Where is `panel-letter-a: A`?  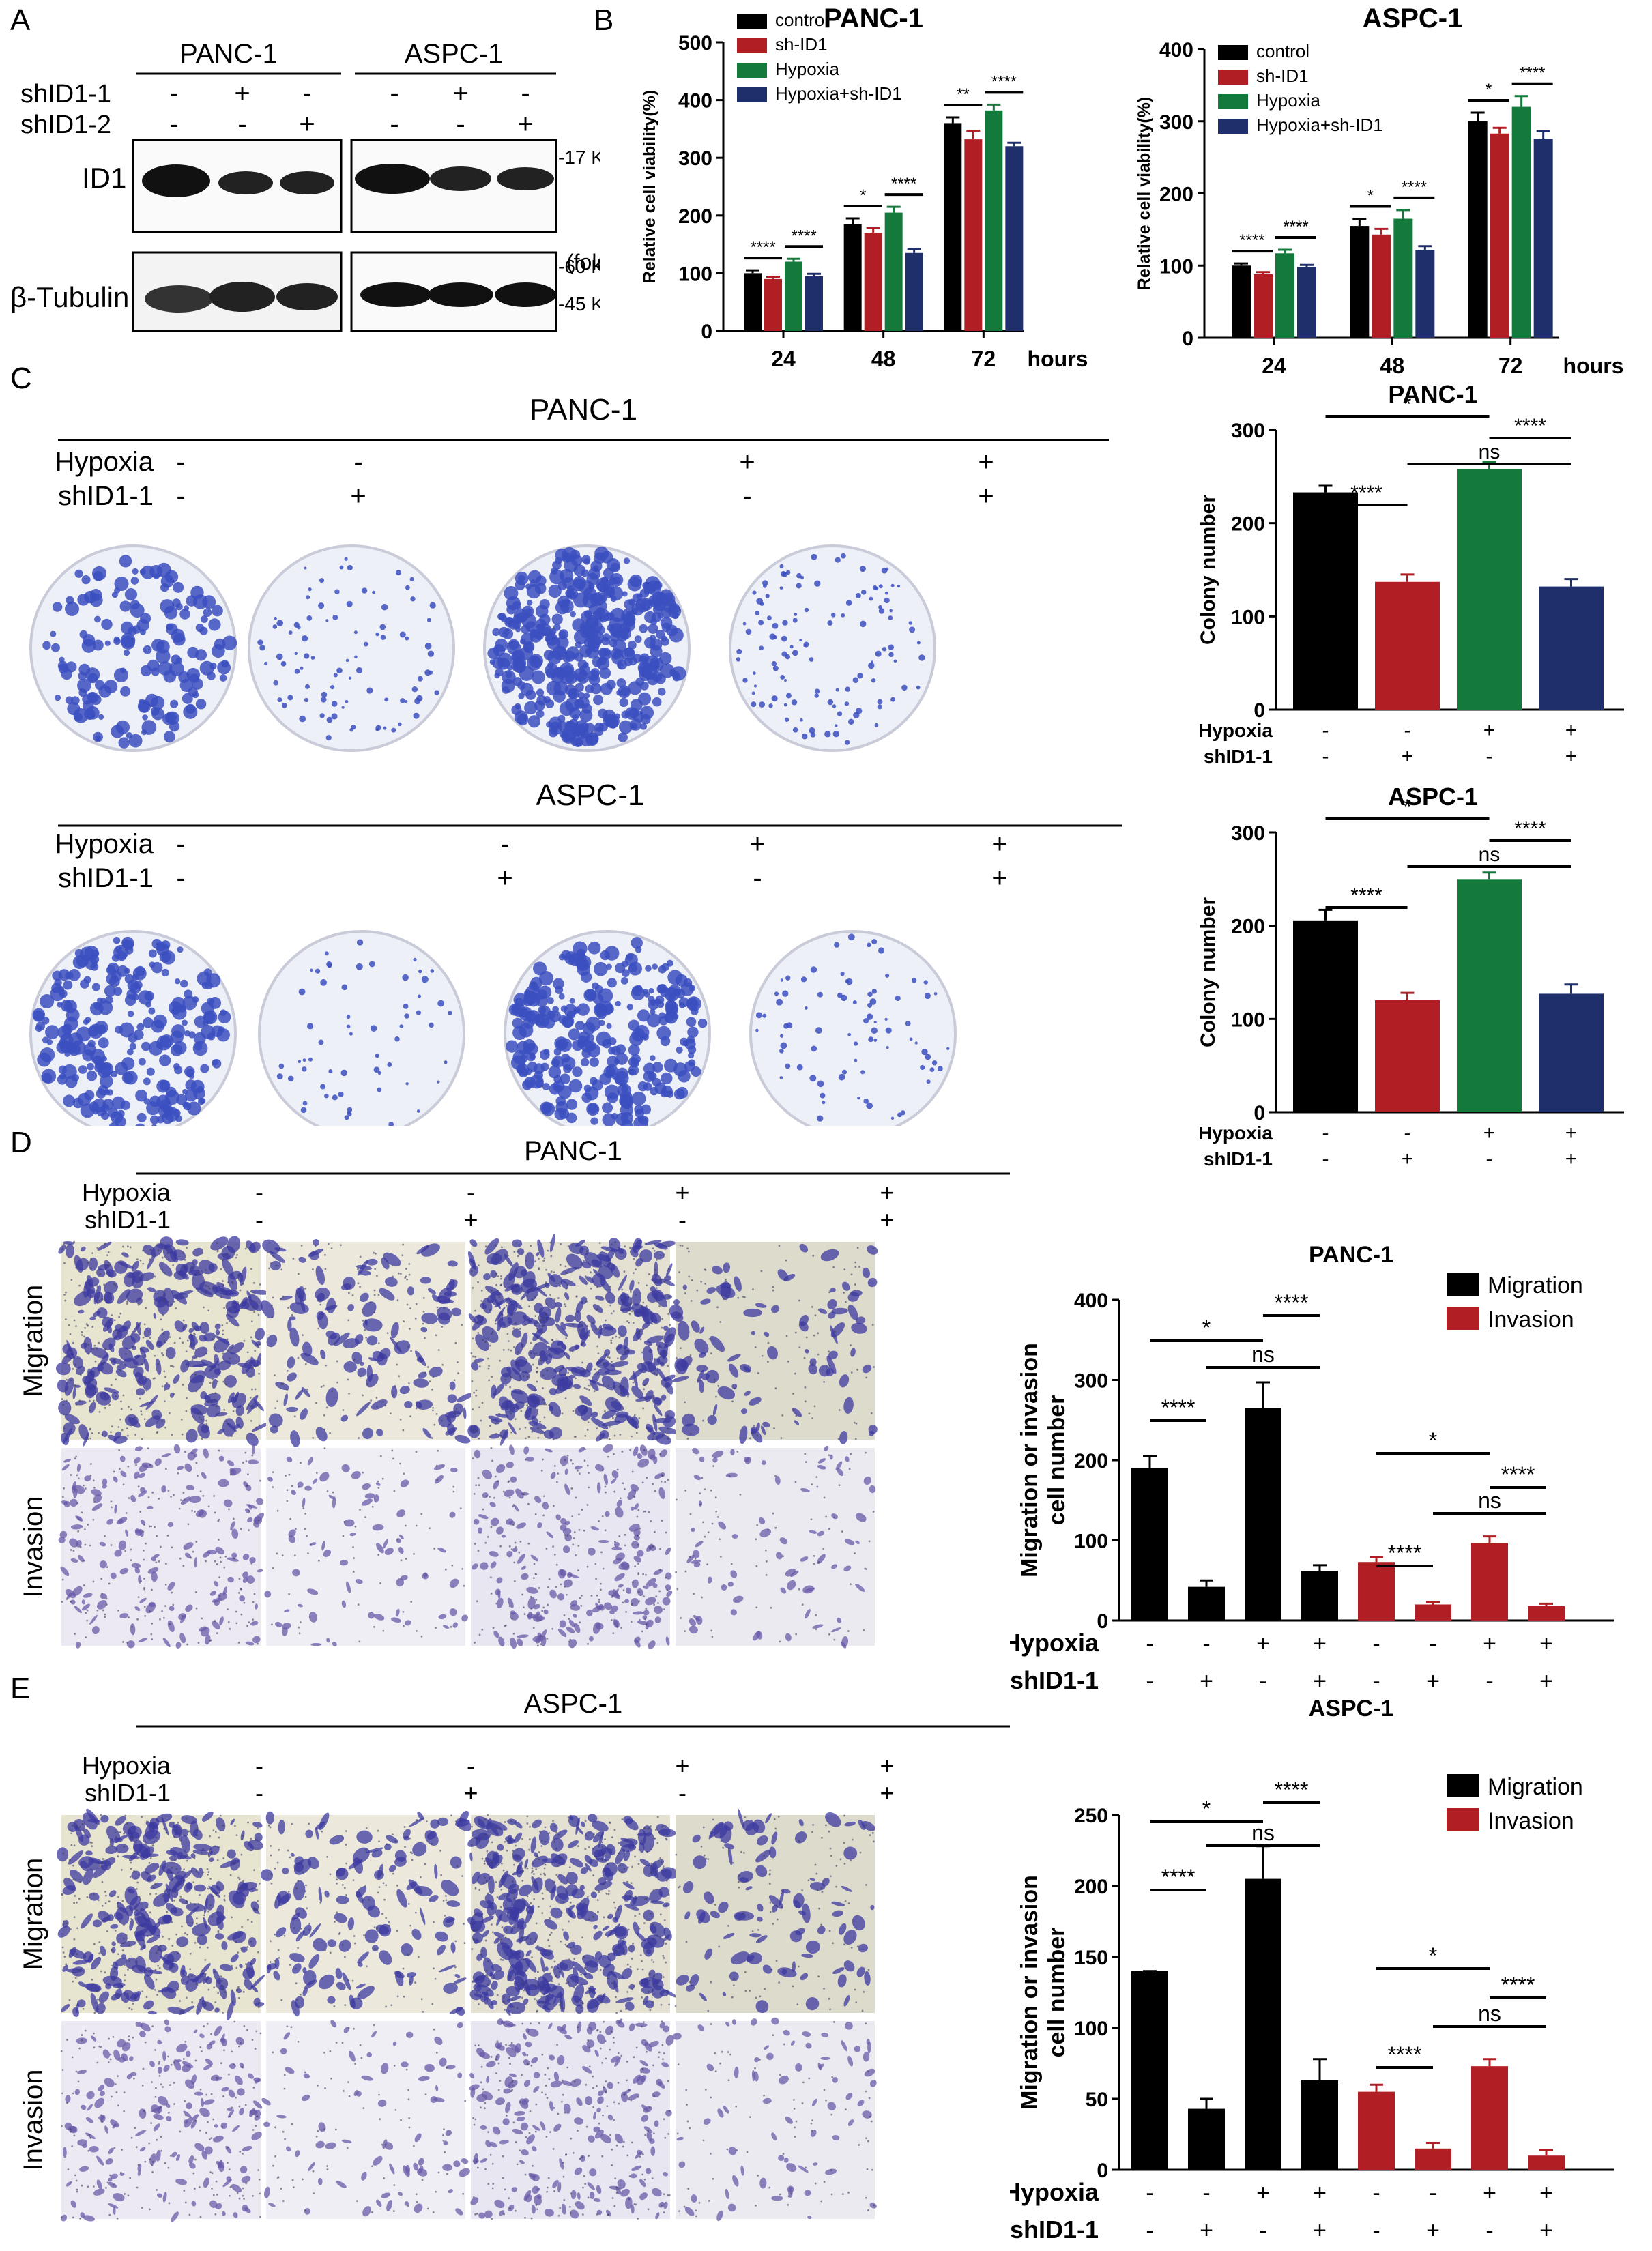 panel-letter-a: A is located at coordinates (20, 20).